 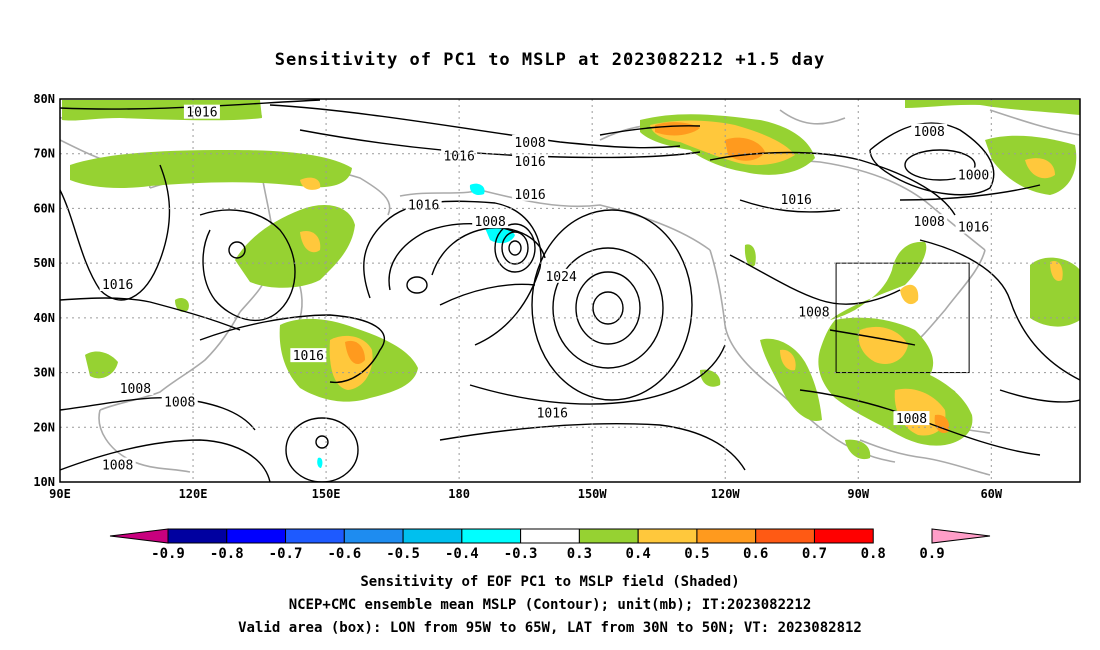 What do you see at coordinates (593, 494) in the screenshot?
I see `lon-tick-label: 150W` at bounding box center [593, 494].